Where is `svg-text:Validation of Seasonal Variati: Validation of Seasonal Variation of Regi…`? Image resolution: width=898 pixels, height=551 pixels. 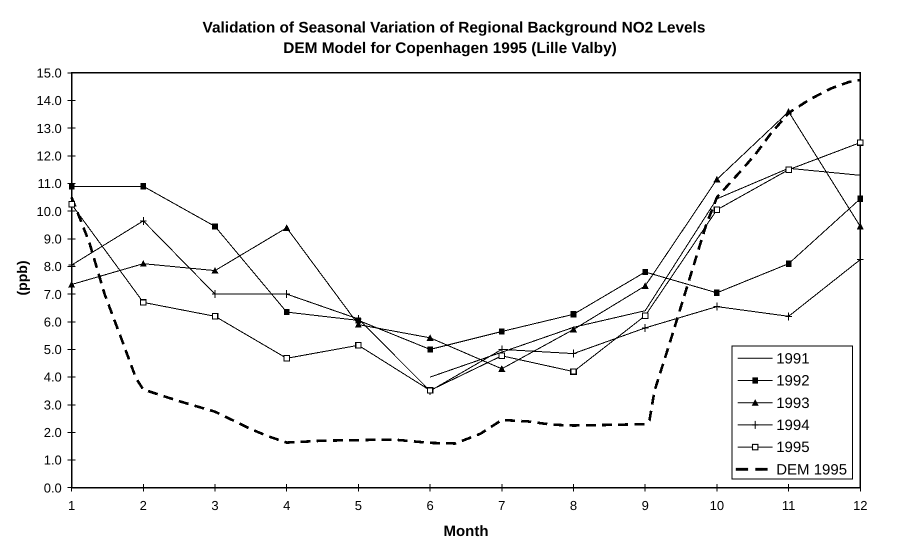
svg-text:Validation of Seasonal Variati: Validation of Seasonal Variation of Regi… is located at coordinates (454, 28).